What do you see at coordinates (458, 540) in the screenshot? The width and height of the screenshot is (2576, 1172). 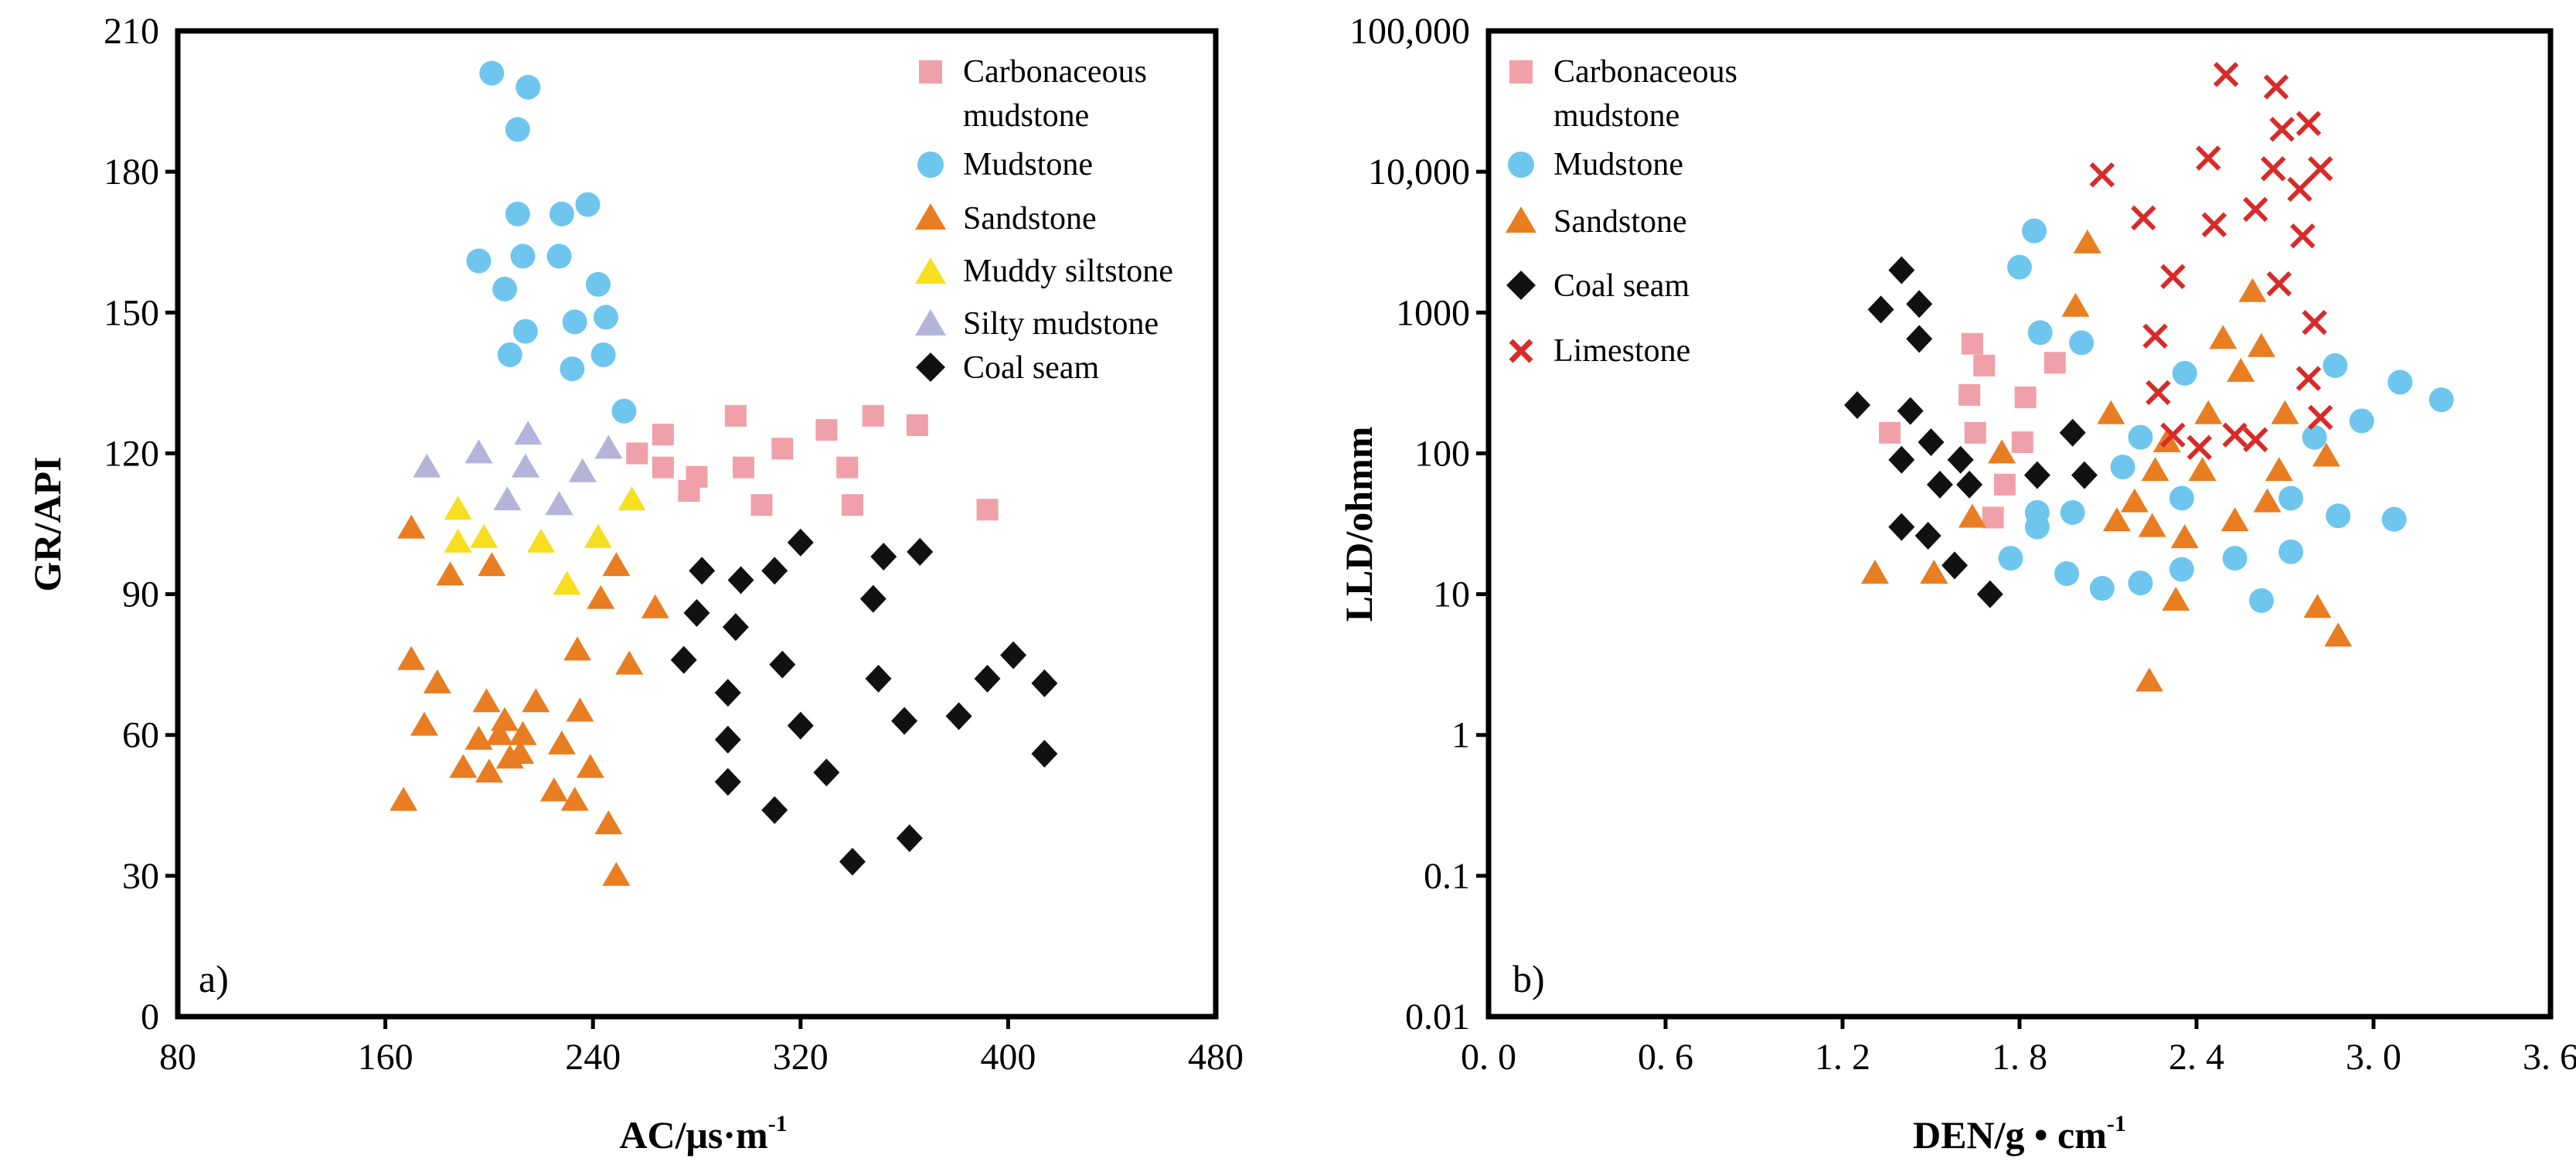 I see `data-point-muddy-siltstone` at bounding box center [458, 540].